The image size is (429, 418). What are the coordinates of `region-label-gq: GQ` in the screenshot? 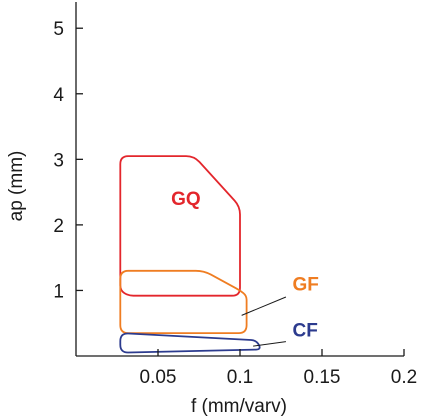 It's located at (186, 199).